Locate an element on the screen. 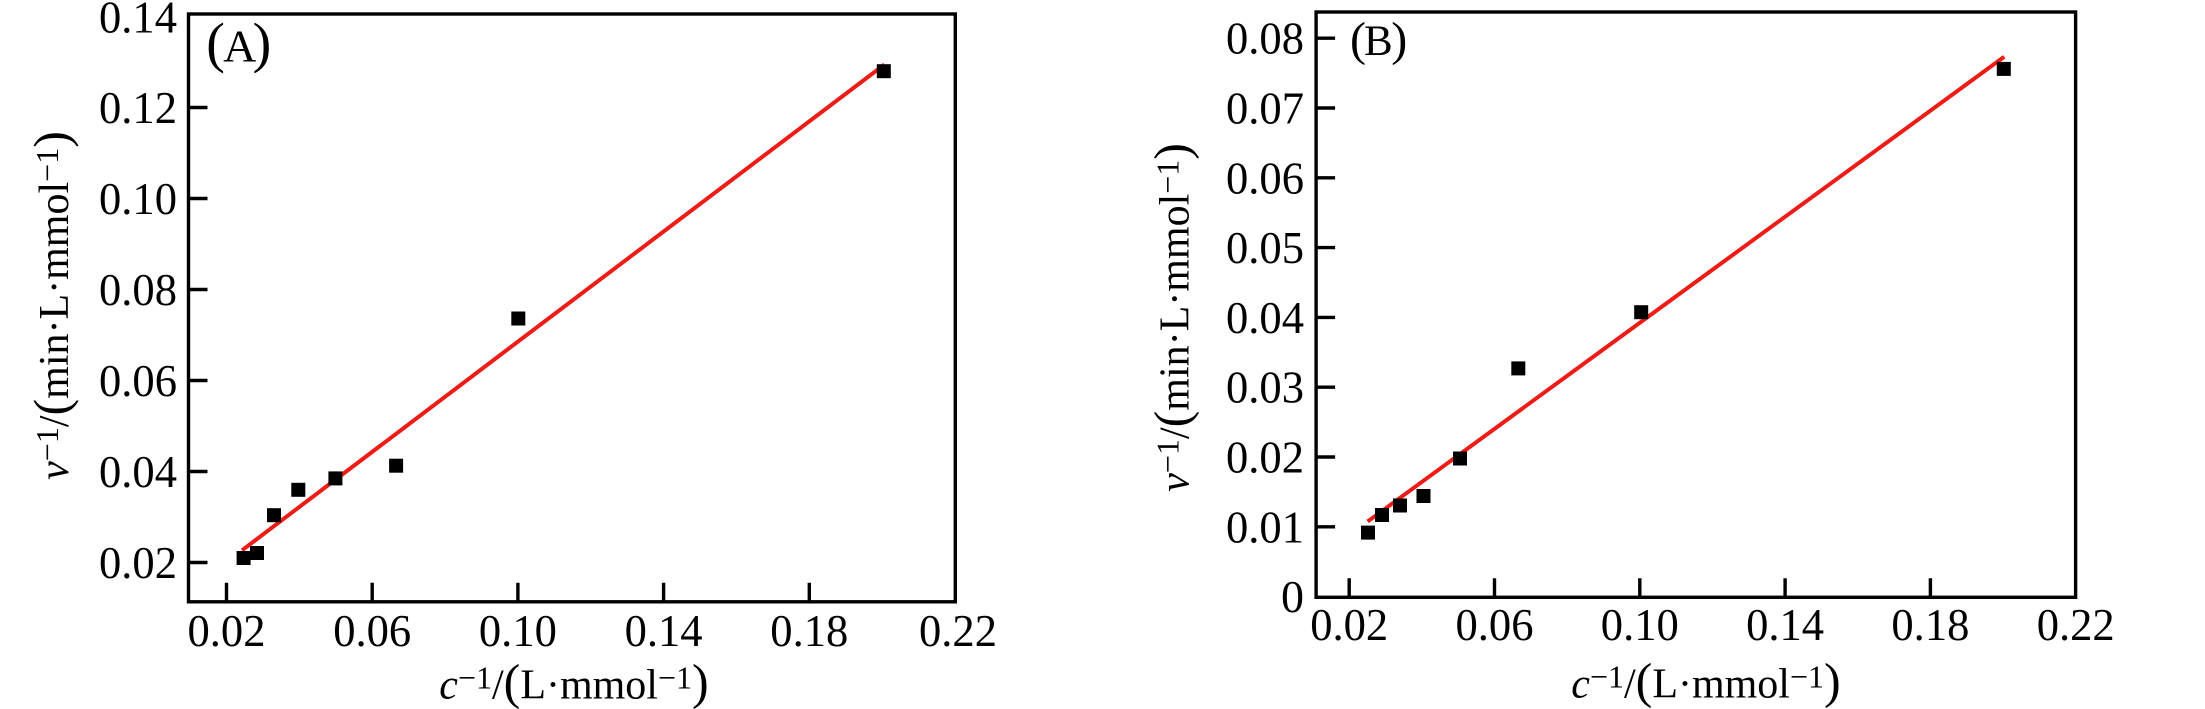 Image resolution: width=2205 pixels, height=709 pixels. svg-text: 0.12 is located at coordinates (138, 107).